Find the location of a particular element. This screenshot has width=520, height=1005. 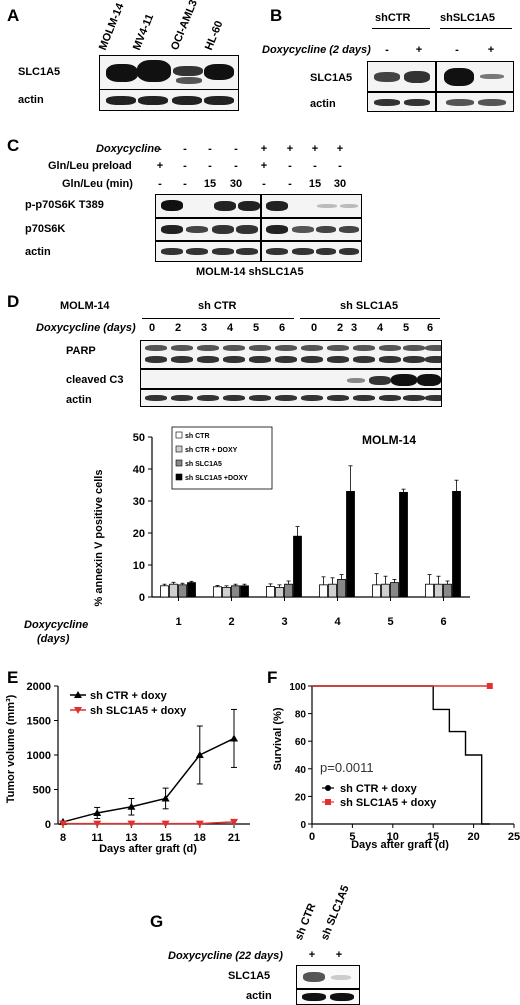

survival-y-axis-label: Survival (%) is located at coordinates (278, 738).